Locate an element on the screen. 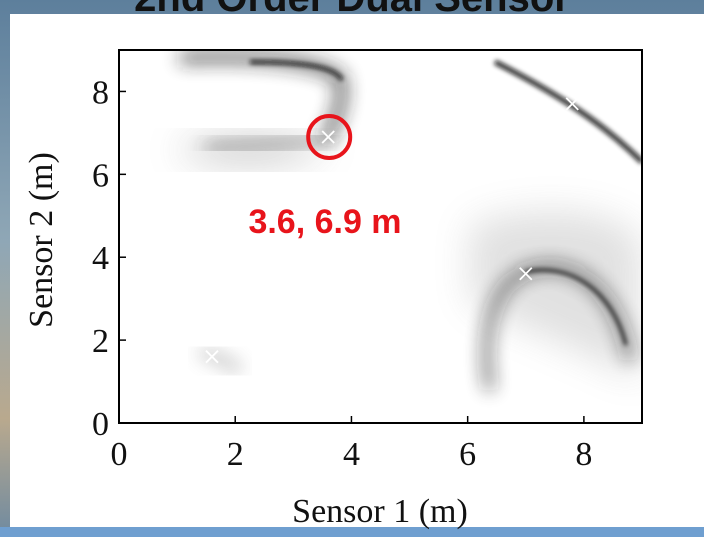  x-tick-label: 2 is located at coordinates (235, 454).